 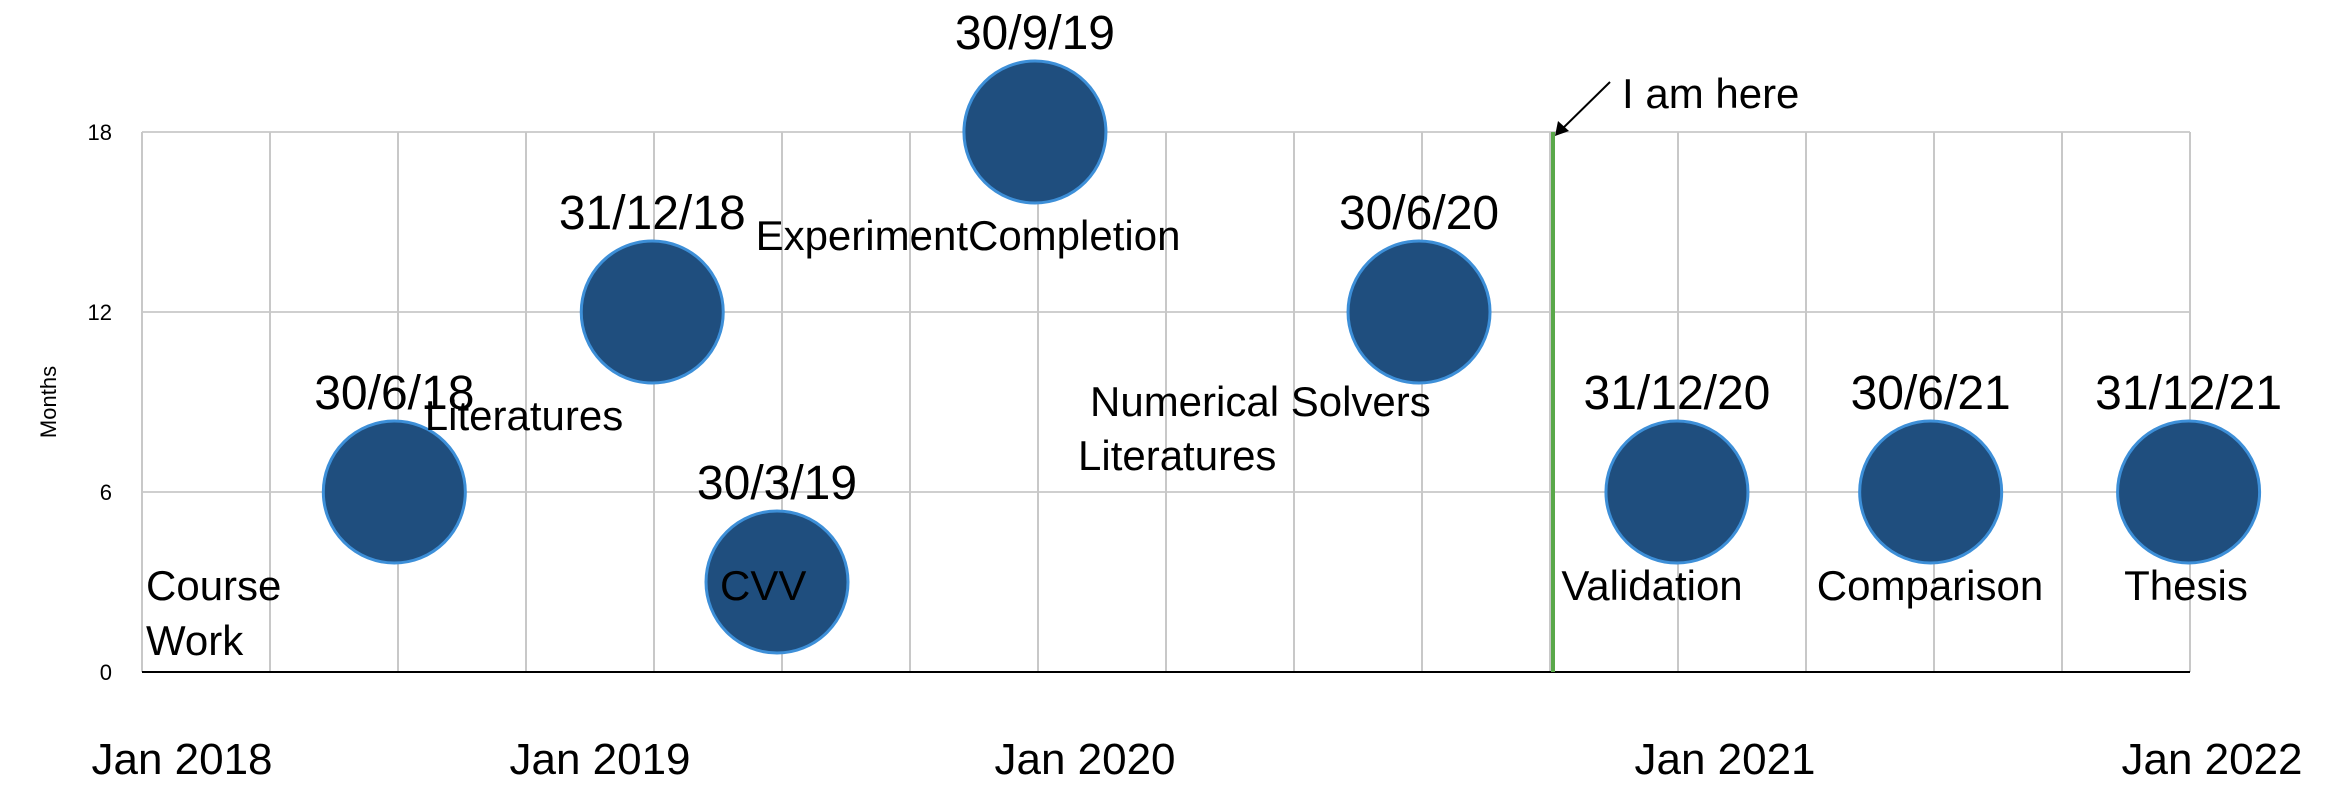 I want to click on y-tick-label: 0, so click(x=106, y=672).